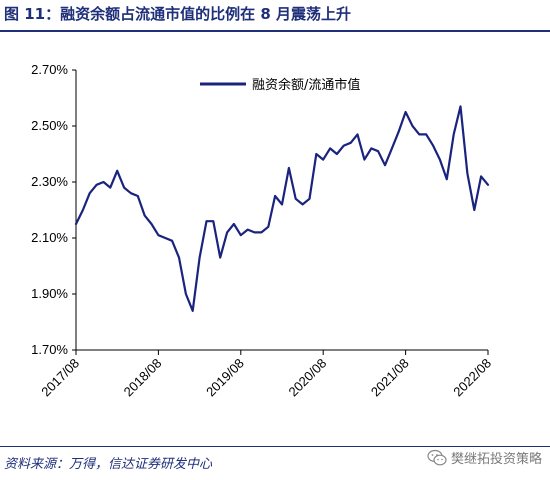 This screenshot has height=480, width=550. I want to click on watermark: 樊继拓投资策略, so click(484, 457).